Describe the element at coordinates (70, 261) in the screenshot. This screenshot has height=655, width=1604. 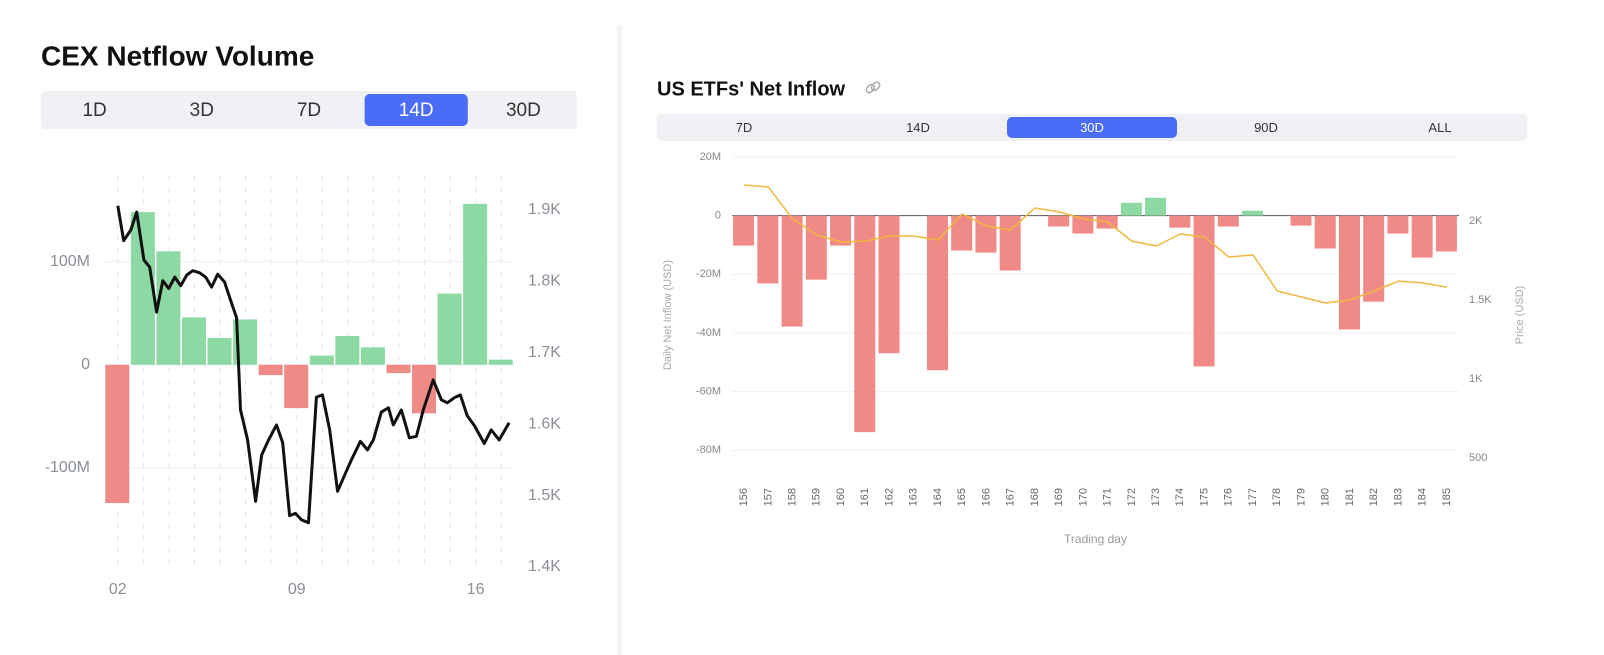
I see `y-tick-label: 100M` at that location.